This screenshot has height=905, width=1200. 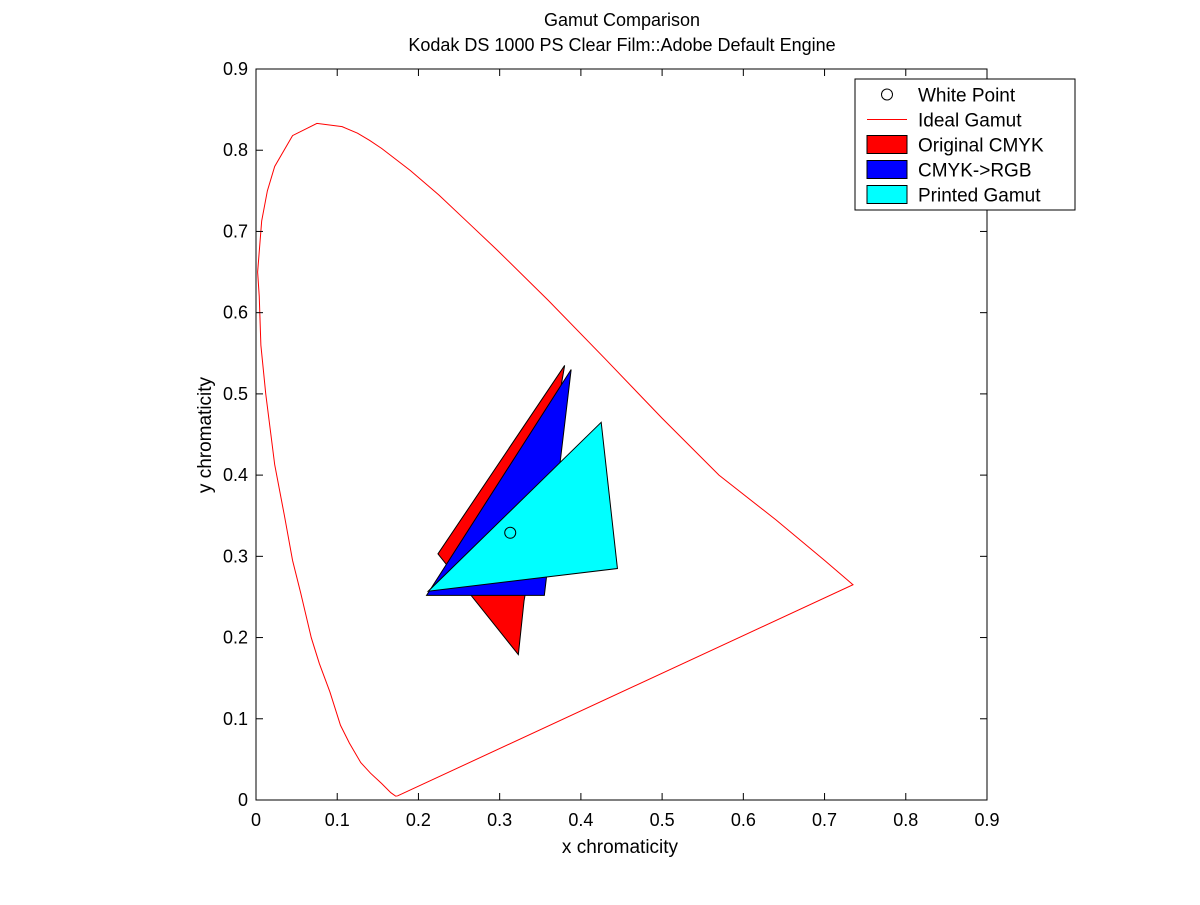 What do you see at coordinates (522, 506) in the screenshot?
I see `printed-gamut-polygon` at bounding box center [522, 506].